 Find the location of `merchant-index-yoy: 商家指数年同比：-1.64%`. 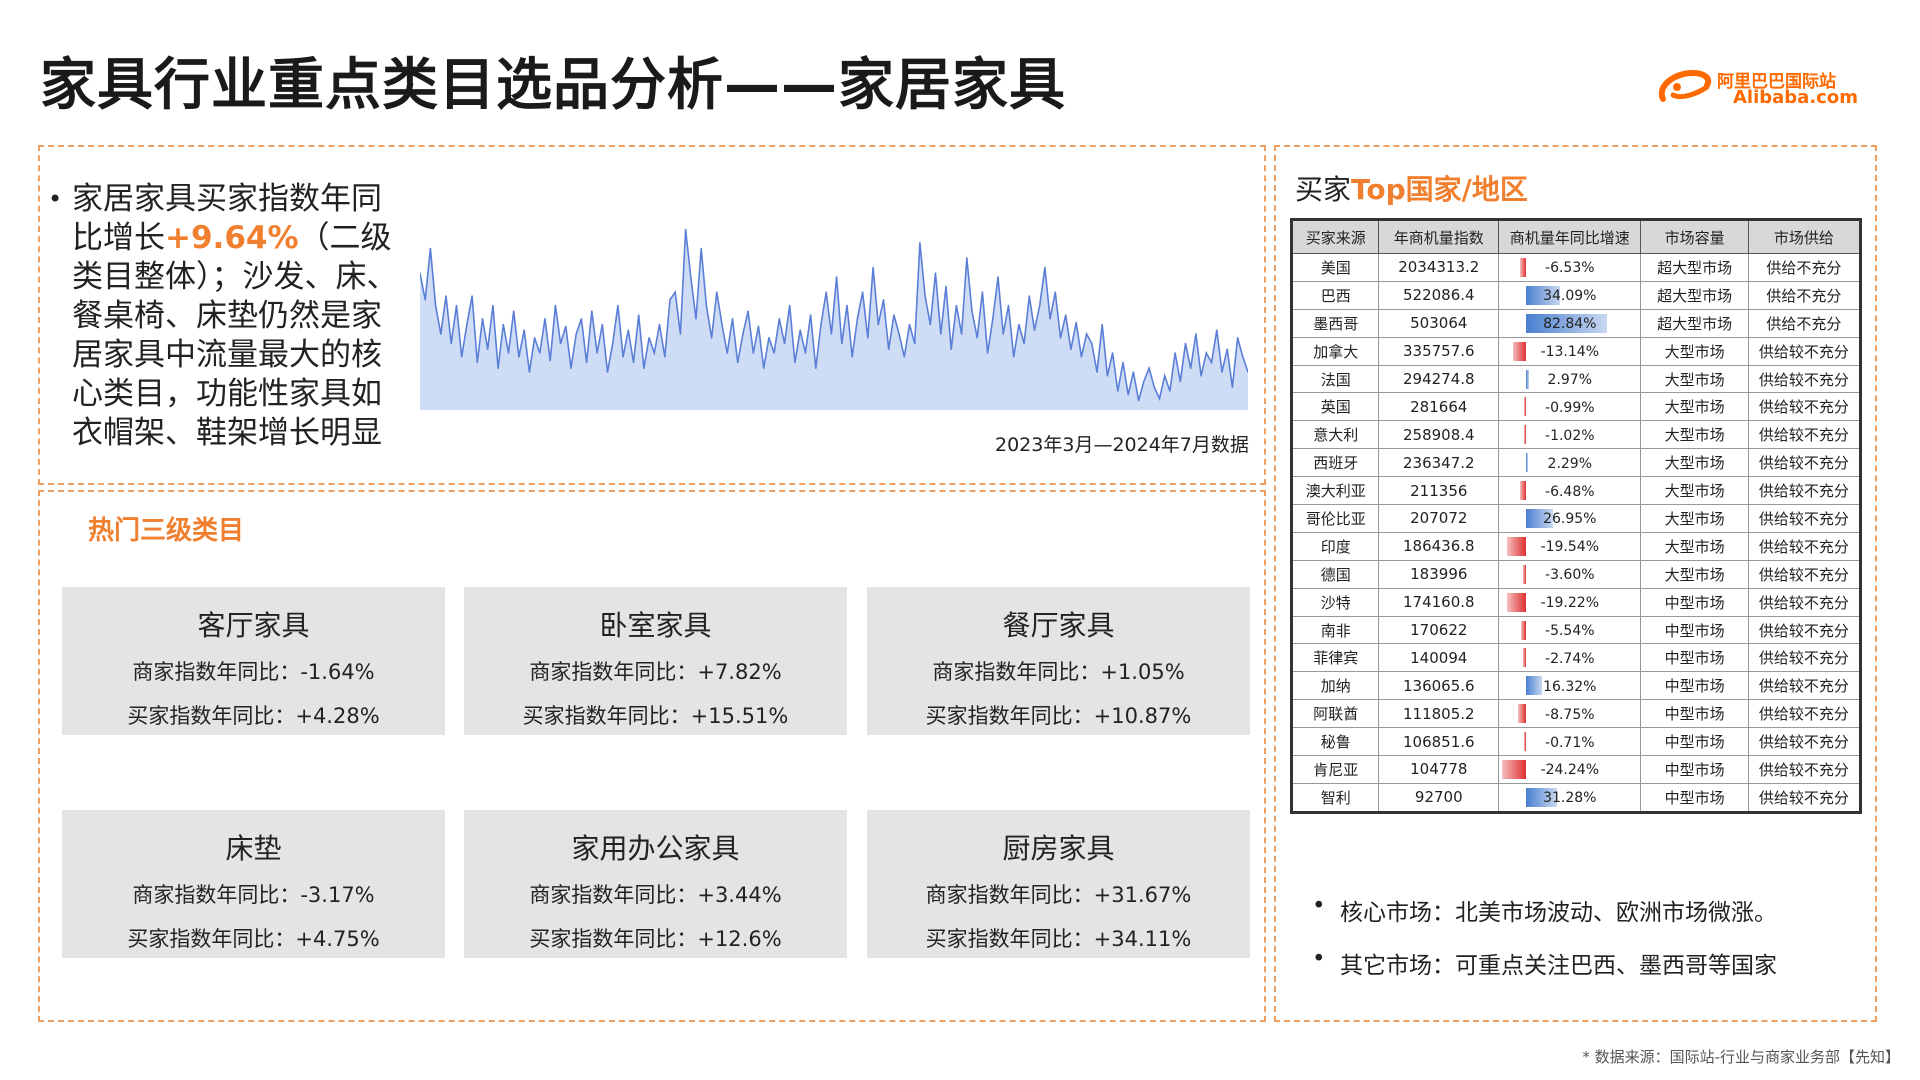

merchant-index-yoy: 商家指数年同比：-1.64% is located at coordinates (253, 672).